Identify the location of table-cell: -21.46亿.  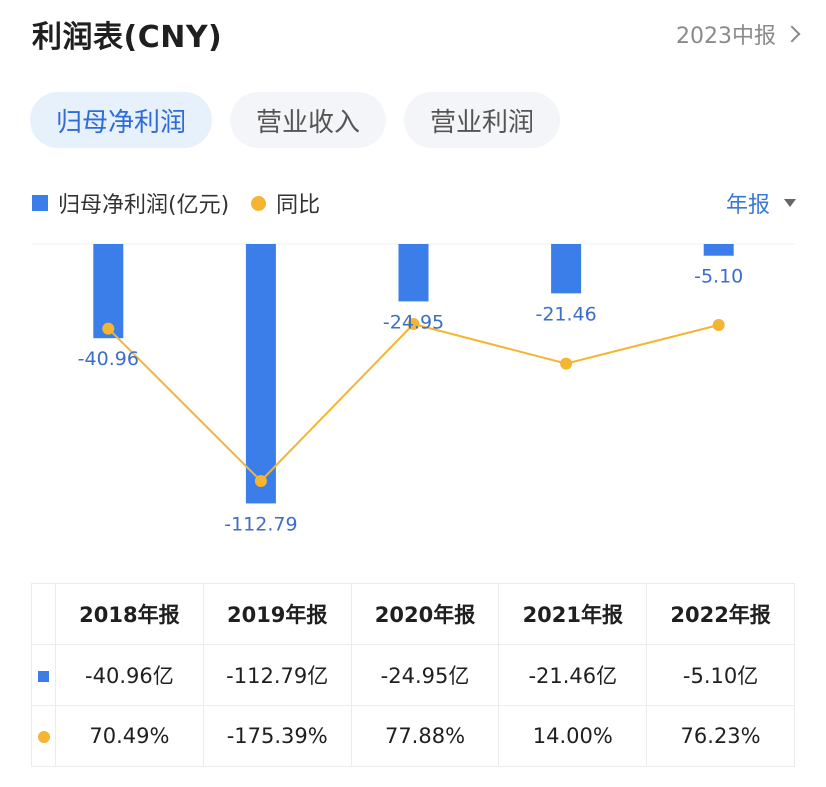
(573, 675).